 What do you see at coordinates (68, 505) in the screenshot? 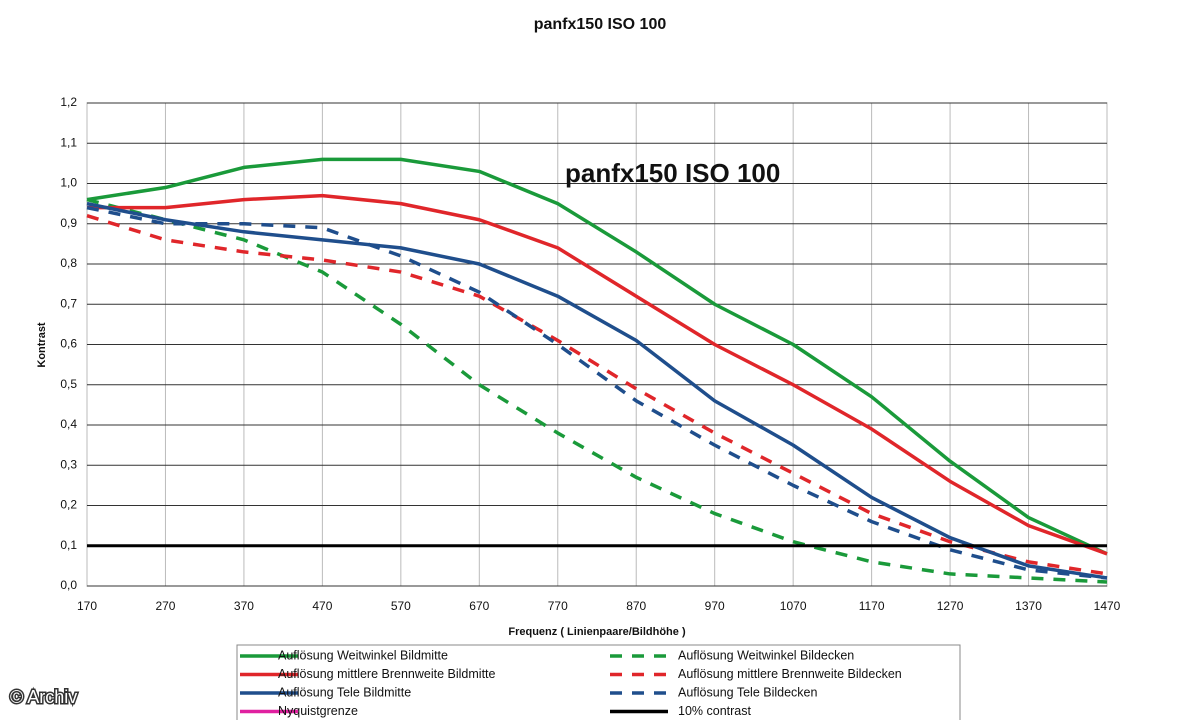
I see `y-tick-label: 0,2` at bounding box center [68, 505].